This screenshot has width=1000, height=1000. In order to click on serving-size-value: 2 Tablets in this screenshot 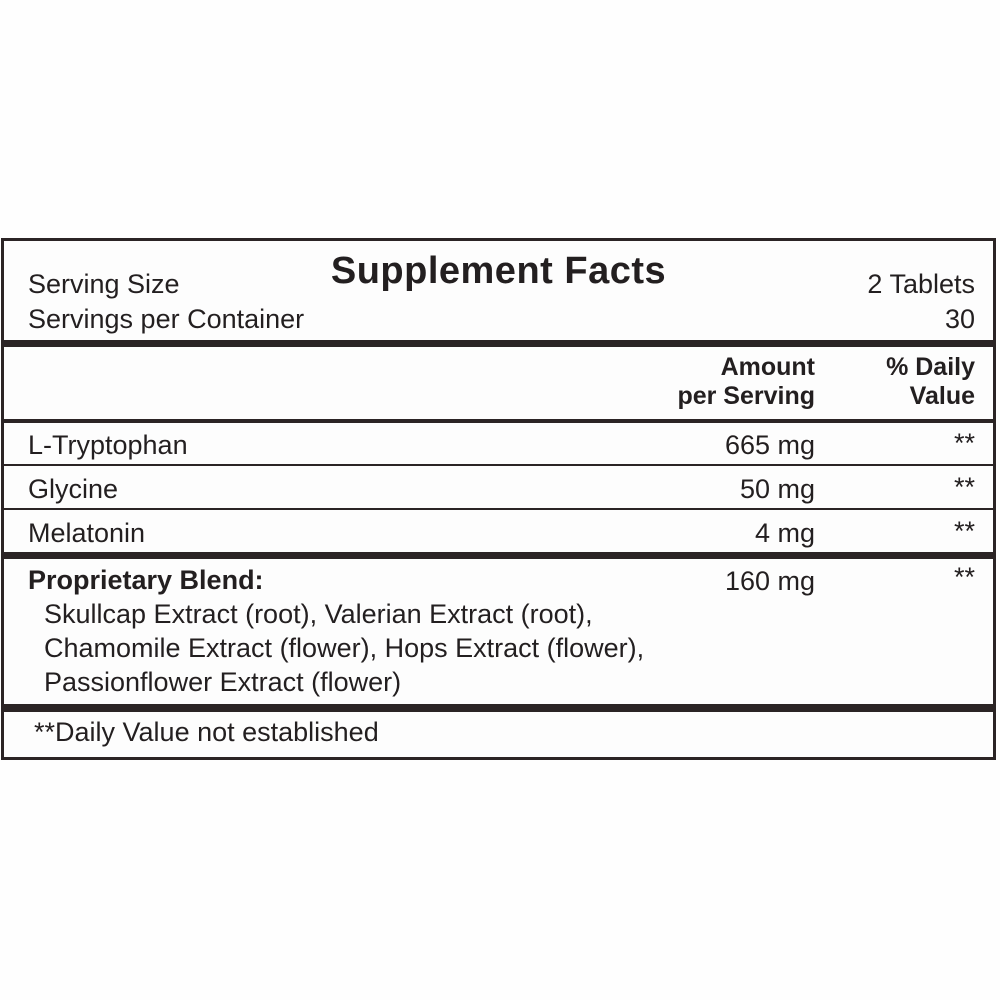, I will do `click(921, 284)`.